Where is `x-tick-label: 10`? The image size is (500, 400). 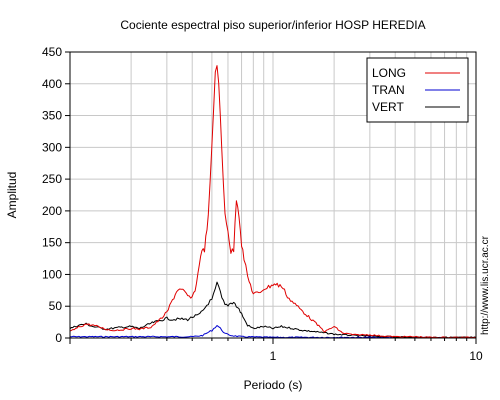
x-tick-label: 10 is located at coordinates (476, 356).